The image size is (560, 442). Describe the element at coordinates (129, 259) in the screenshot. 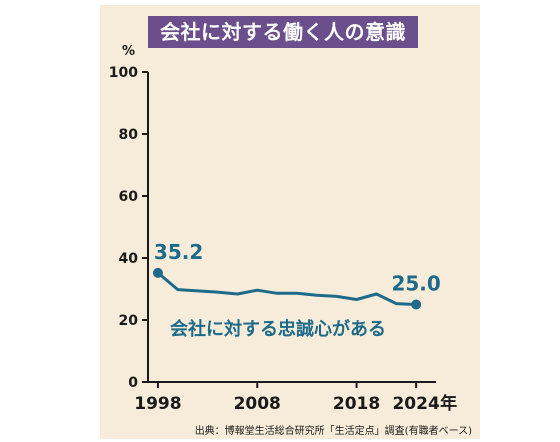

I see `y-tick-label: 40` at that location.